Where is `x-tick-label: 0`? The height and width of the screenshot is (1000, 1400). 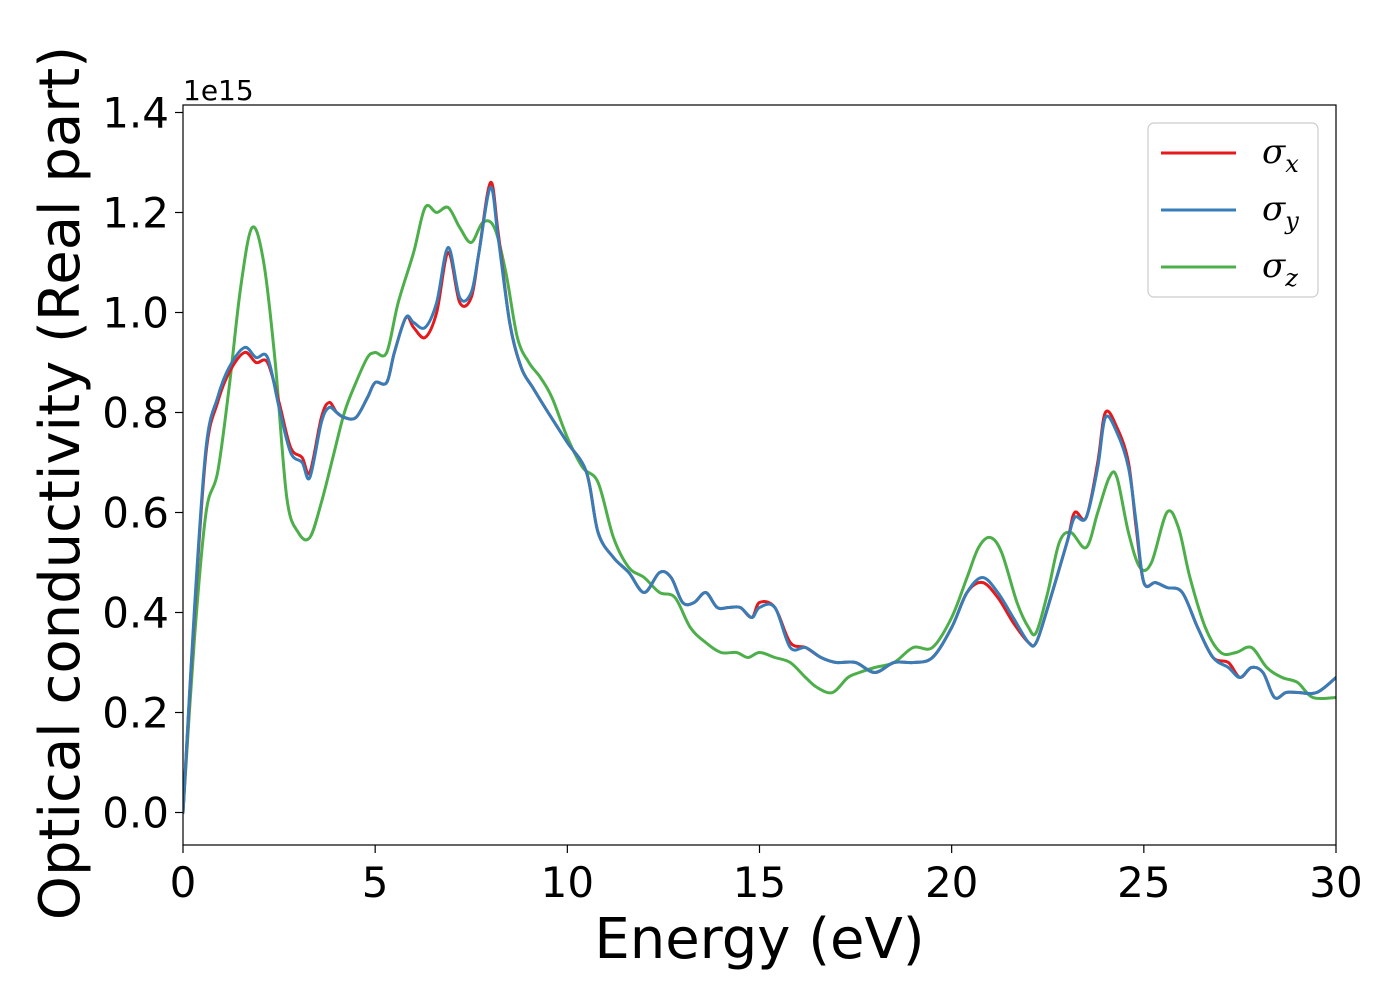 x-tick-label: 0 is located at coordinates (183, 882).